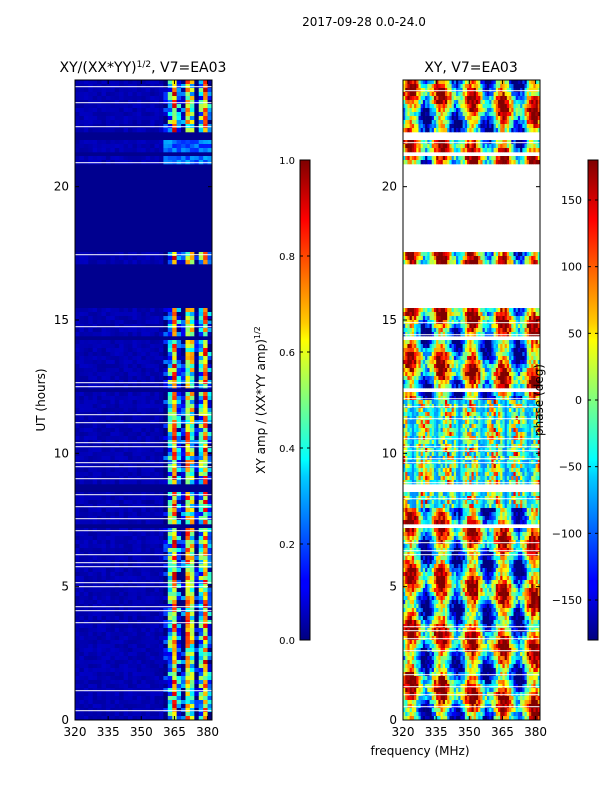 The width and height of the screenshot is (600, 800). What do you see at coordinates (75, 732) in the screenshot?
I see `x-tick-label: 320` at bounding box center [75, 732].